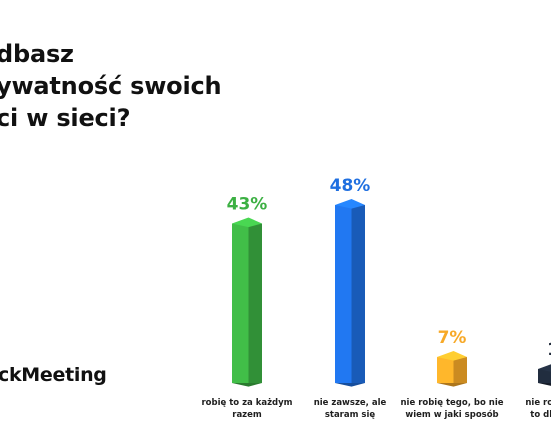 The width and height of the screenshot is (551, 431). Describe the element at coordinates (350, 409) in the screenshot. I see `category-label-2: nie zawsze, ale staram się` at that location.